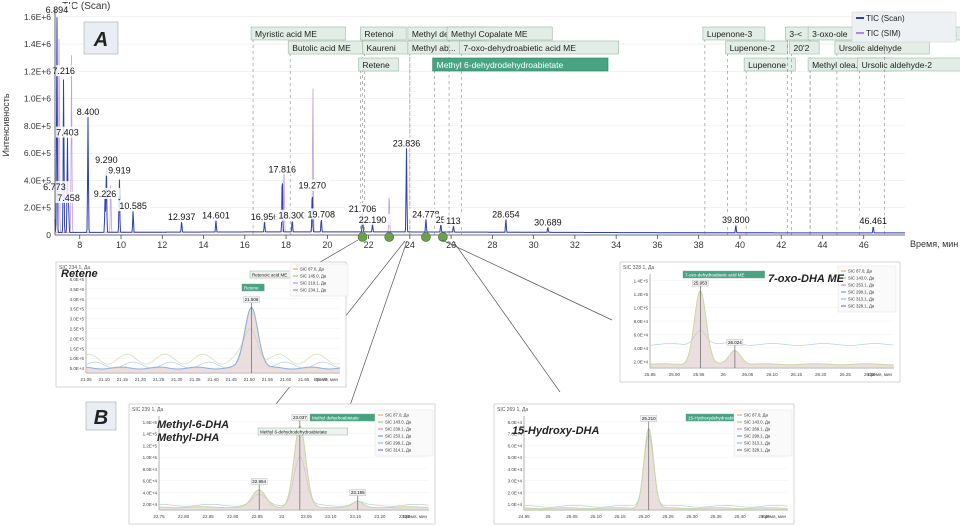 Image resolution: width=960 pixels, height=527 pixels. I want to click on peak-label: 21.706, so click(363, 209).